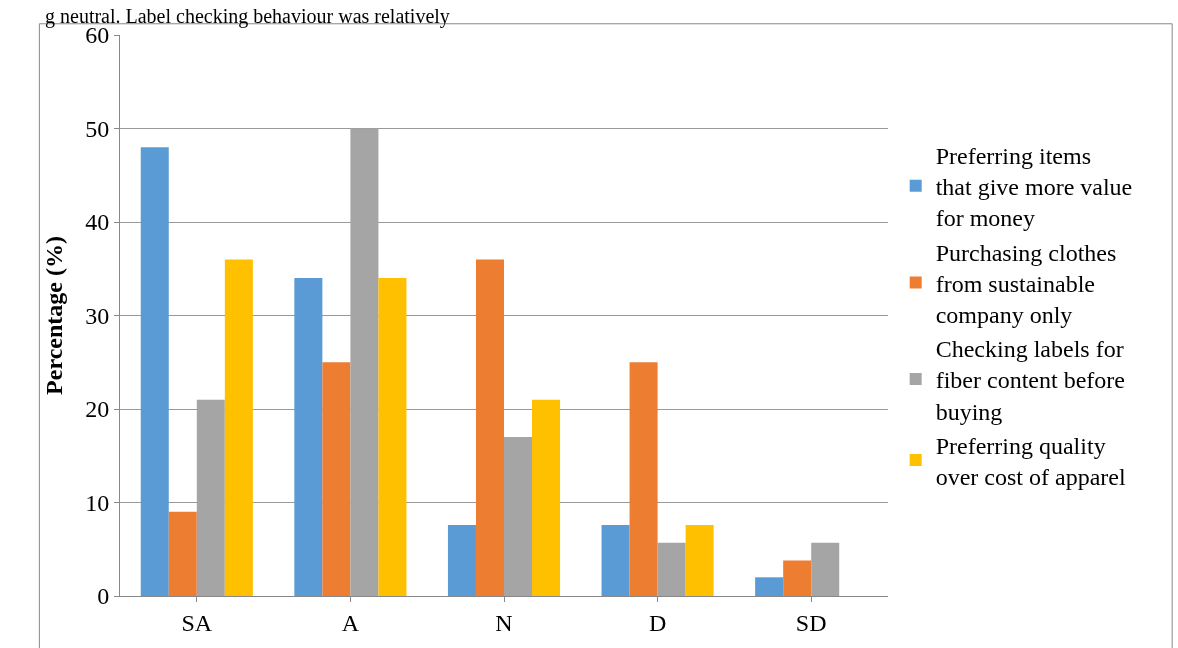 This screenshot has width=1178, height=648. Describe the element at coordinates (54, 315) in the screenshot. I see `y-axis-title: Percentage (%)` at that location.